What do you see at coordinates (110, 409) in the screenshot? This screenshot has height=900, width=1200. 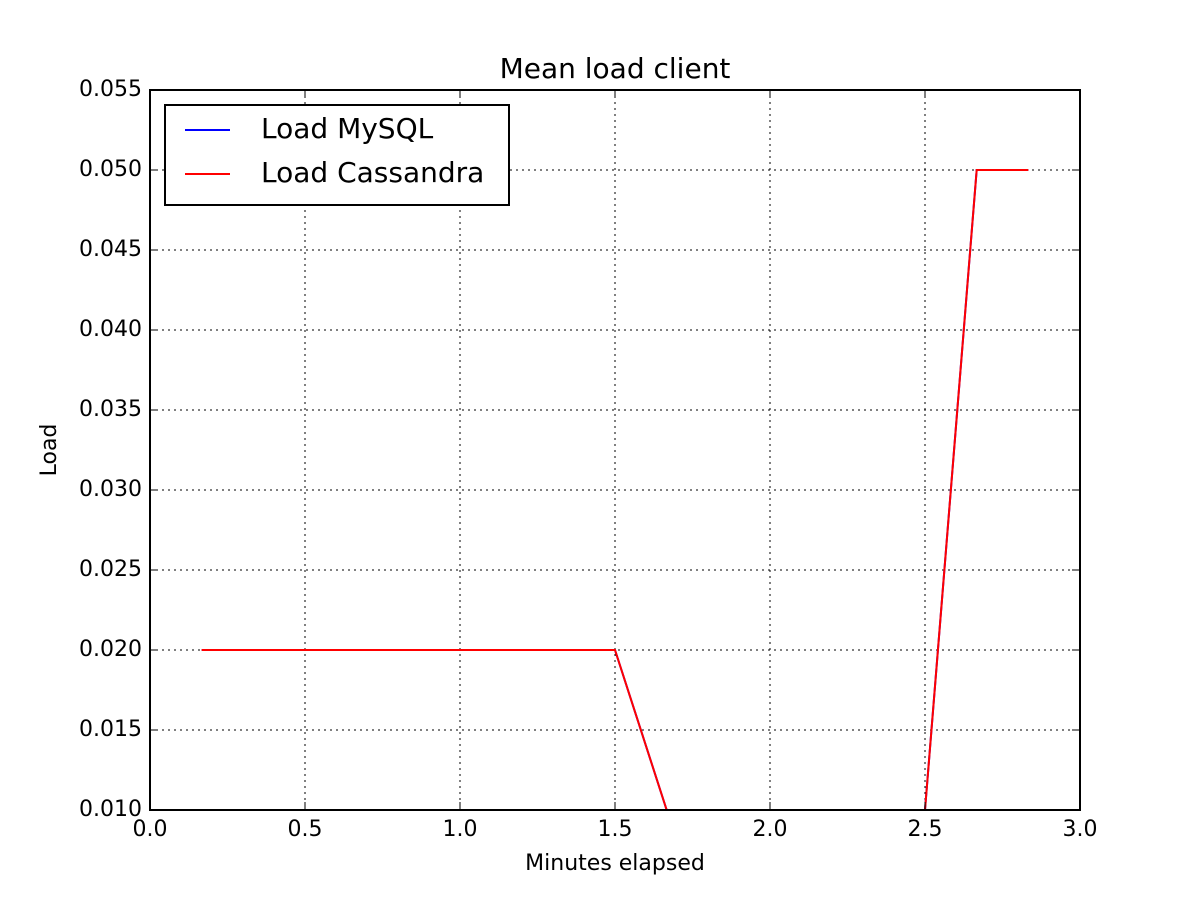 I see `y-tick-label: 0.035` at bounding box center [110, 409].